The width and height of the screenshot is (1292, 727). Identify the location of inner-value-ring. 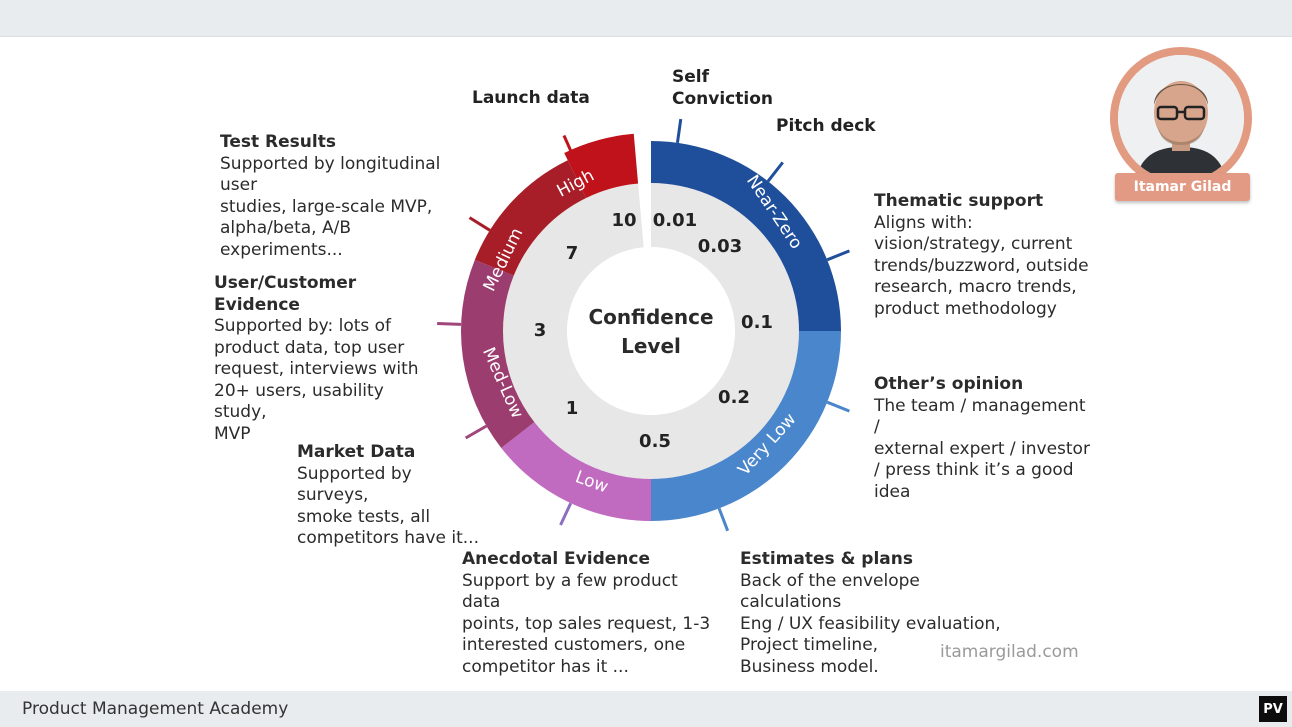
(651, 331).